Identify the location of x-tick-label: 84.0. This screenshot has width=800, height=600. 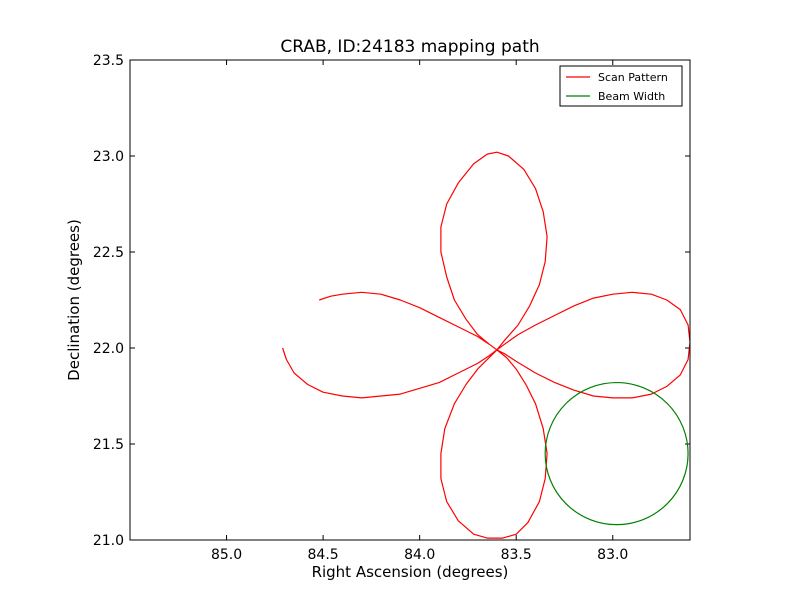
(419, 555).